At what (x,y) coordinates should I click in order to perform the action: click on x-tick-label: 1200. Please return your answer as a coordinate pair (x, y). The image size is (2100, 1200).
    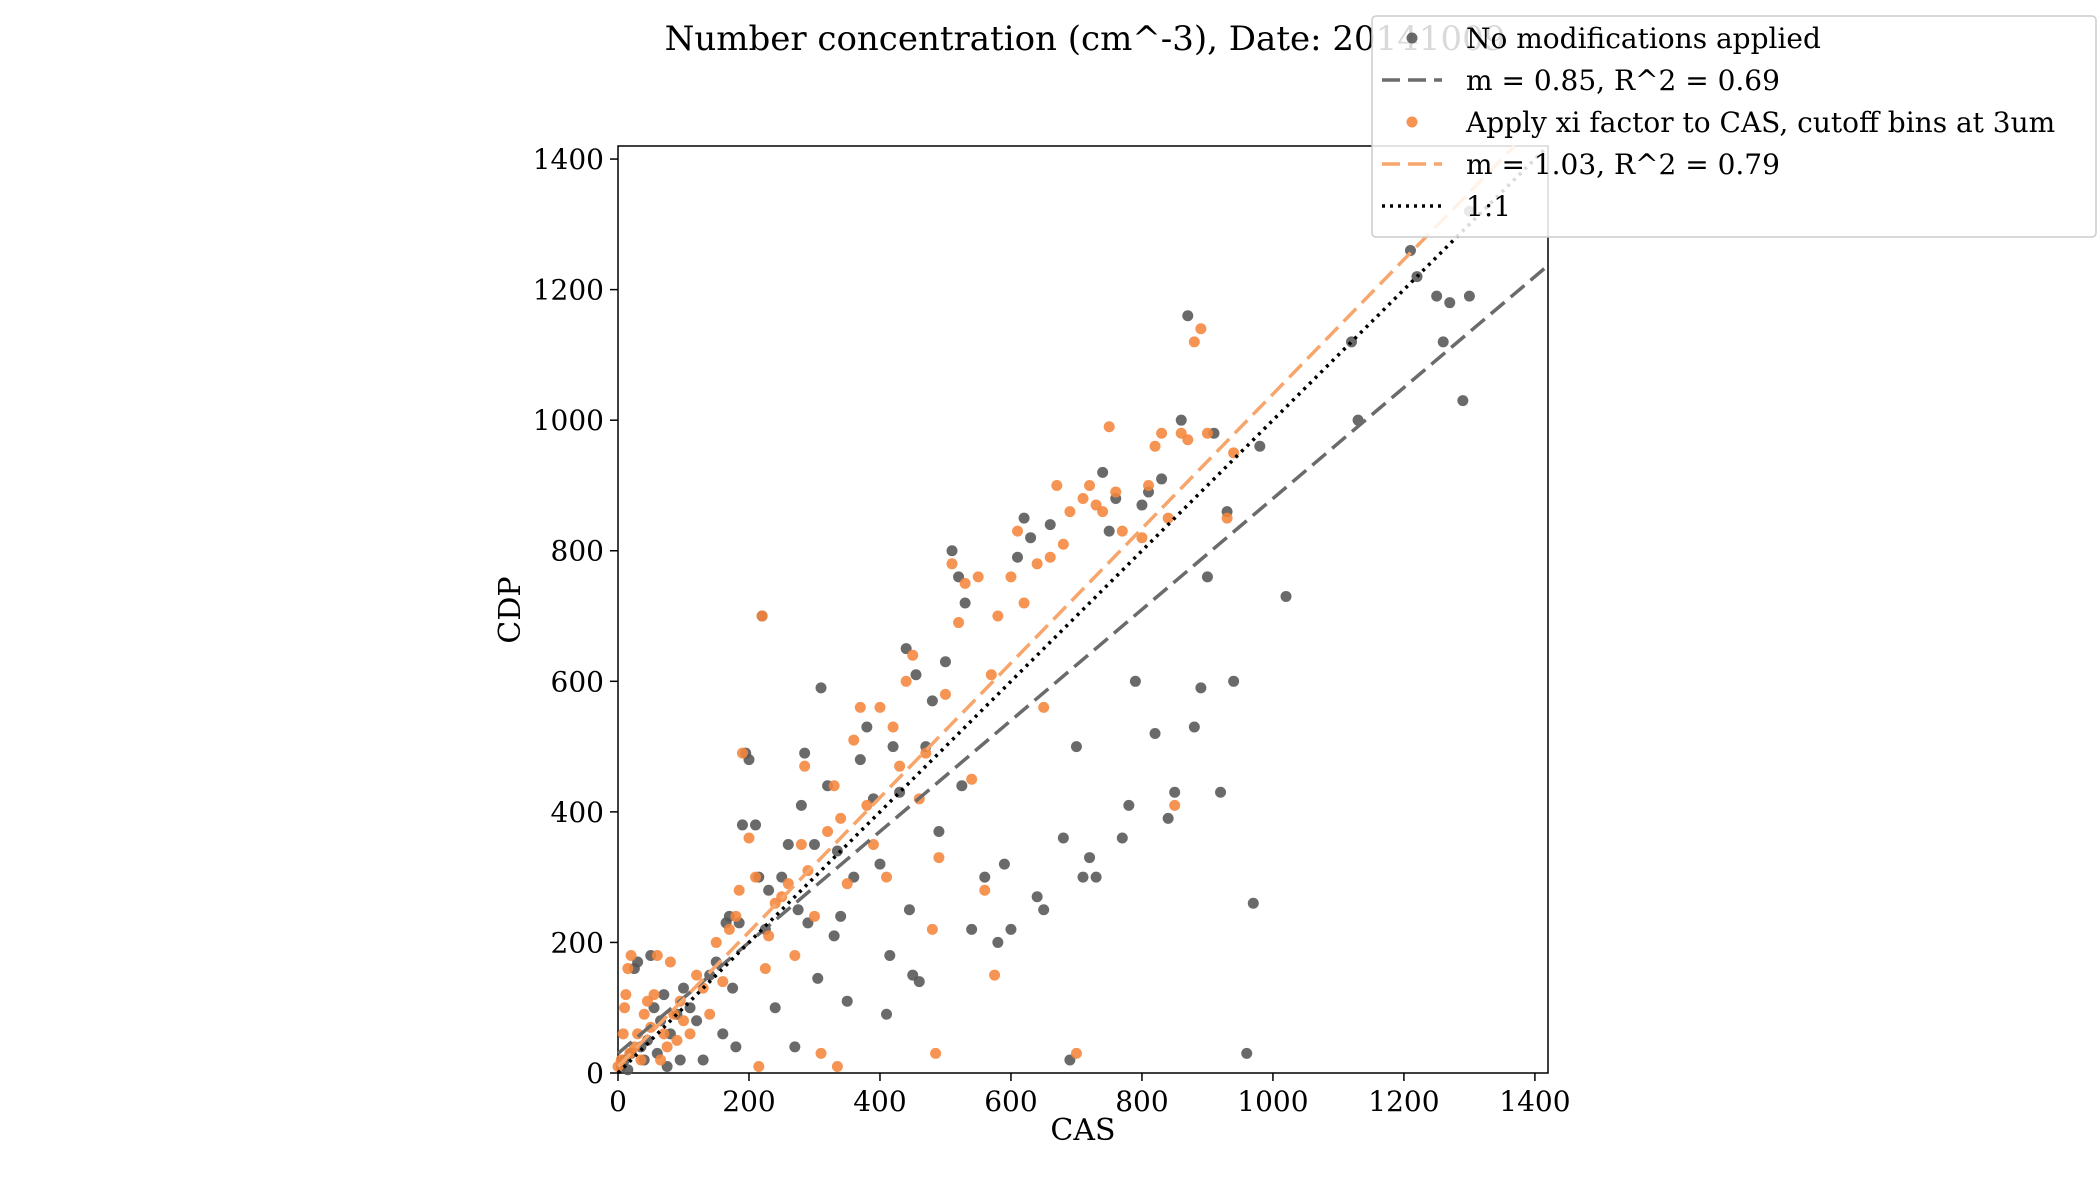
    Looking at the image, I should click on (1403, 1101).